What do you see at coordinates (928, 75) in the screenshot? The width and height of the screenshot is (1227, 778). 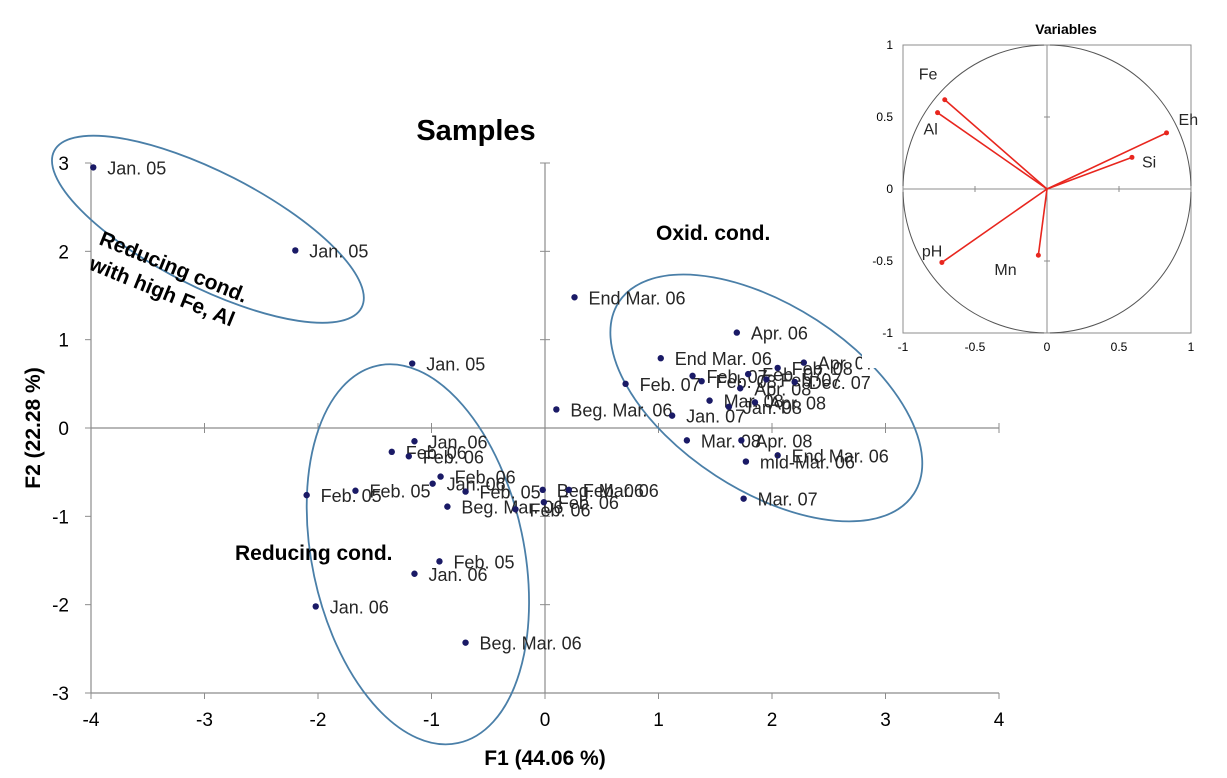 I see `variable-label: Fe` at bounding box center [928, 75].